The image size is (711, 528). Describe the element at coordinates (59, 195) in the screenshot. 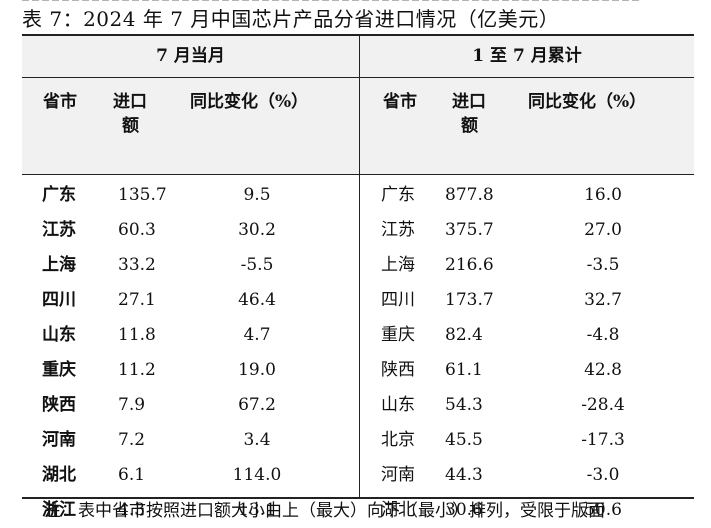

I see `left-province: 广东` at that location.